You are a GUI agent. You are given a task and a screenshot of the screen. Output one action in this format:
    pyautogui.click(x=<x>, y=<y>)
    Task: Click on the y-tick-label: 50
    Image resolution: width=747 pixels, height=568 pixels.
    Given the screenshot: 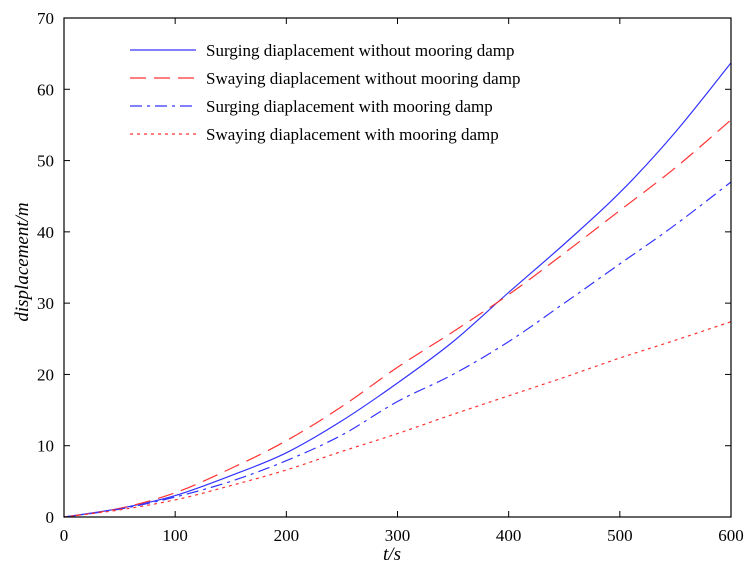 What is the action you would take?
    pyautogui.click(x=45, y=161)
    